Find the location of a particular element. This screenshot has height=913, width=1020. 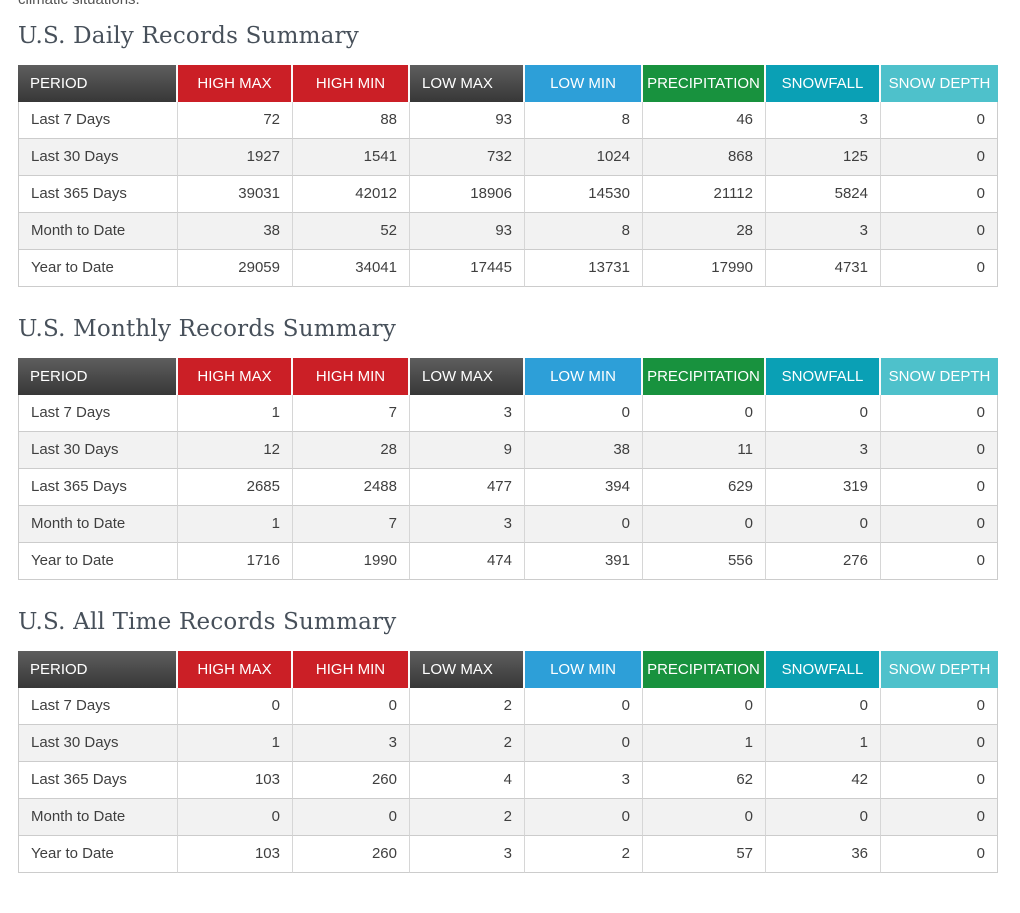

value-cell-precipitation: 21112 is located at coordinates (704, 194).